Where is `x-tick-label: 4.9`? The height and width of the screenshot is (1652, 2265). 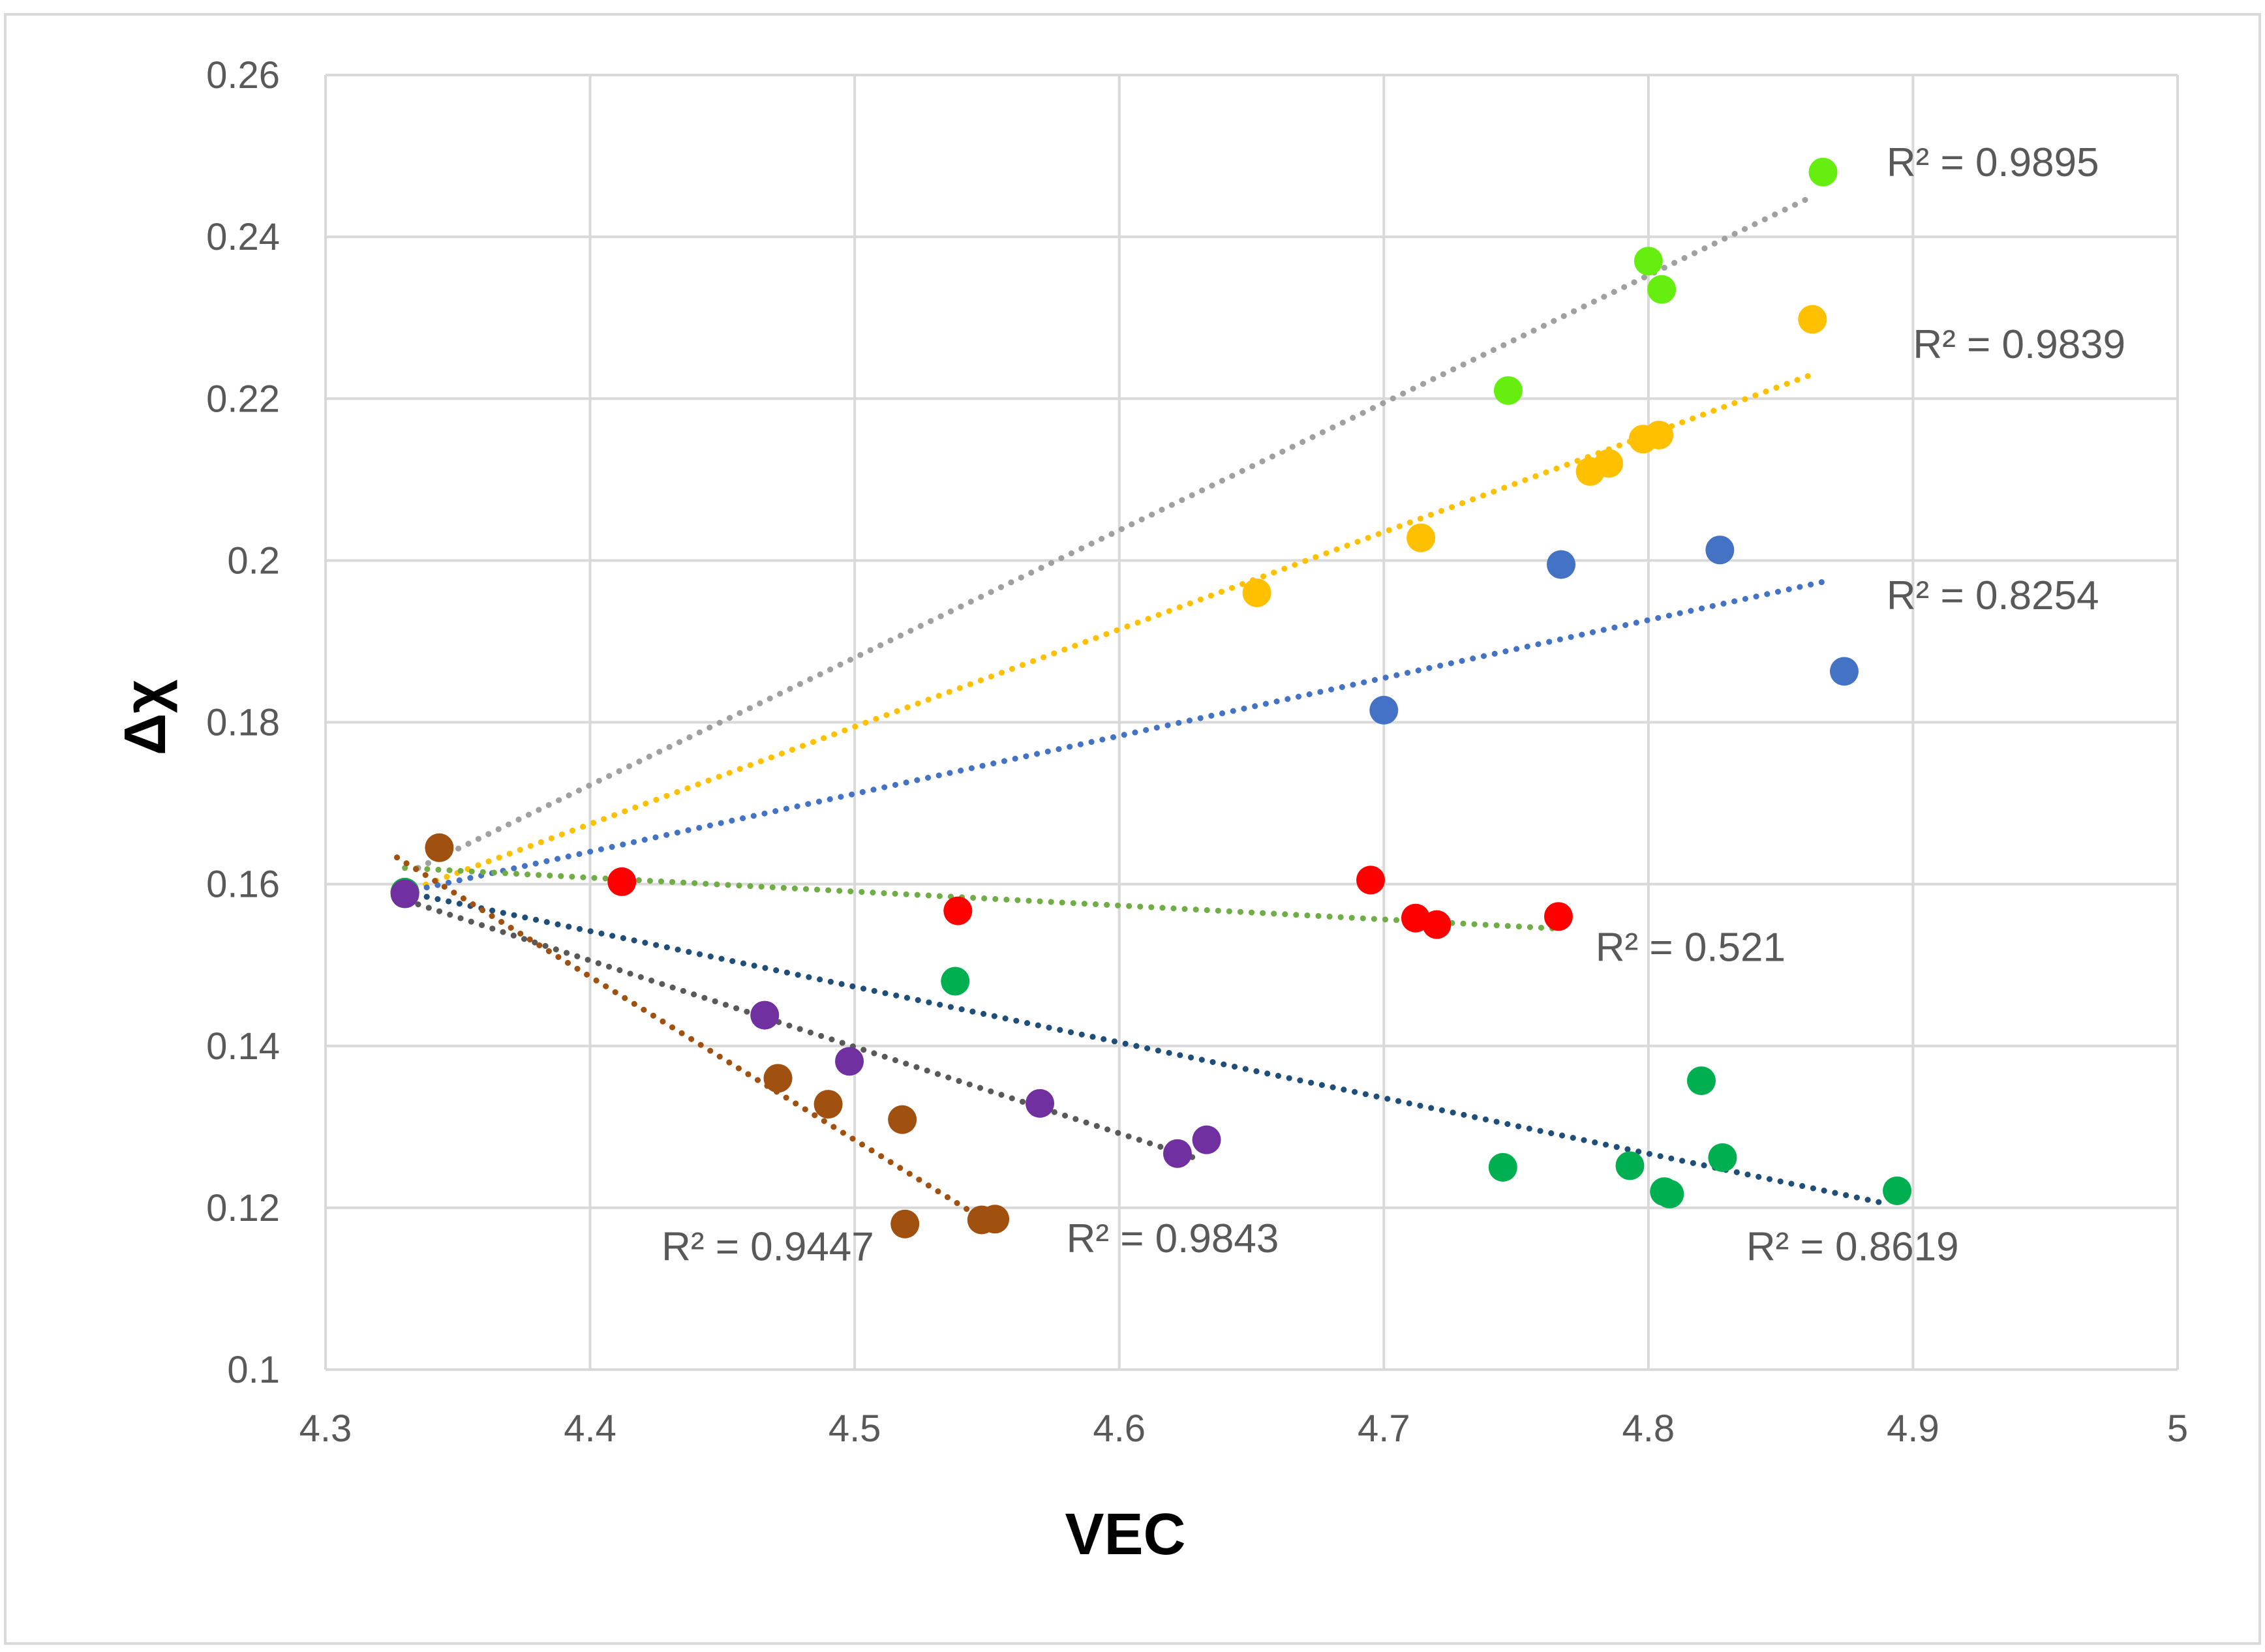
x-tick-label: 4.9 is located at coordinates (1913, 1429).